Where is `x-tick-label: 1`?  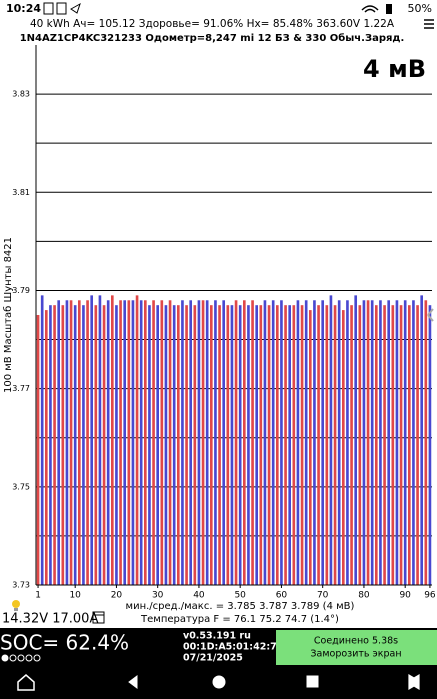 x-tick-label: 1 is located at coordinates (38, 596).